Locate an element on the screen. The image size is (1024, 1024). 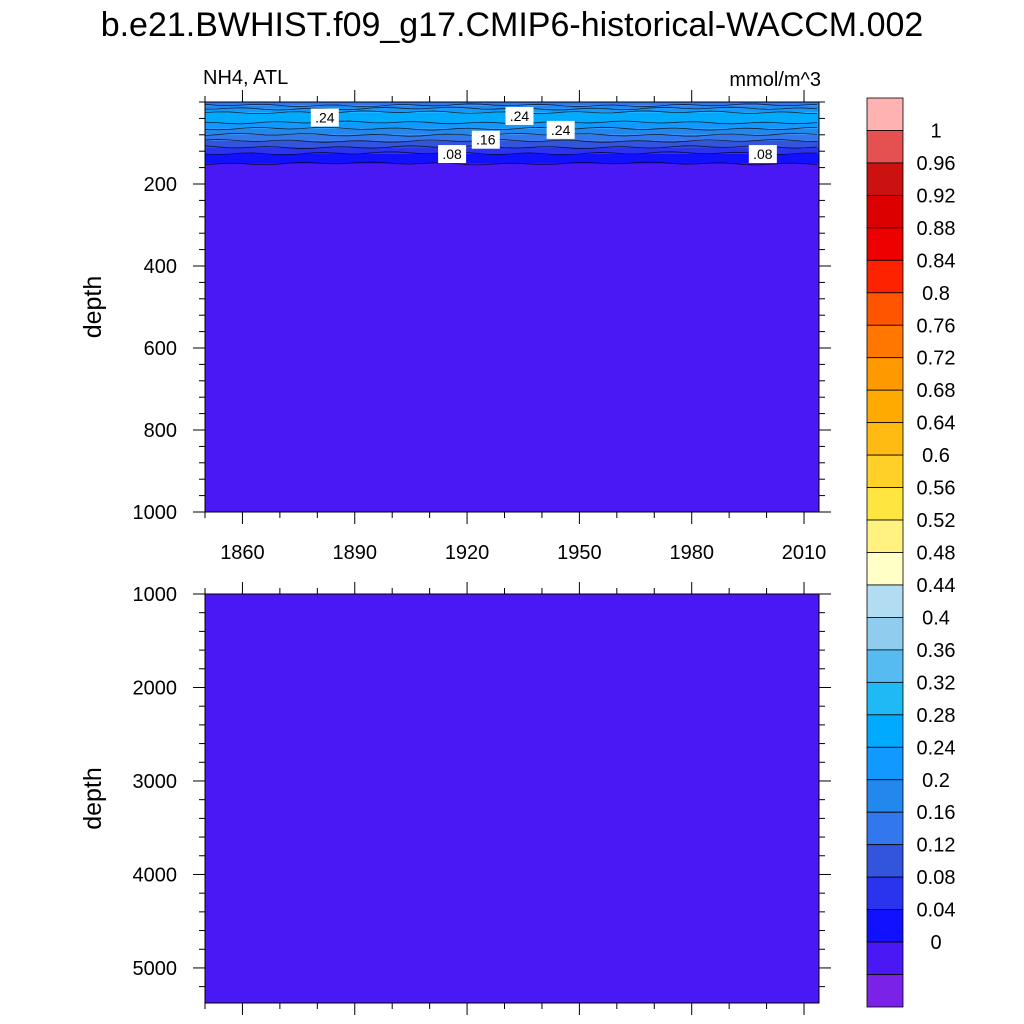
lower-y-tick-label: 1000 is located at coordinates (155, 595).